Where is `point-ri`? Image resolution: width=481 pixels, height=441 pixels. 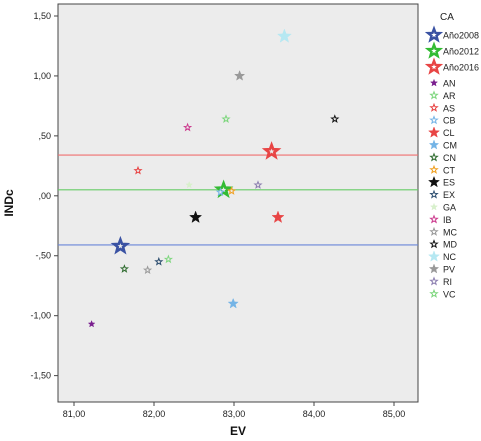
point-ri is located at coordinates (258, 184).